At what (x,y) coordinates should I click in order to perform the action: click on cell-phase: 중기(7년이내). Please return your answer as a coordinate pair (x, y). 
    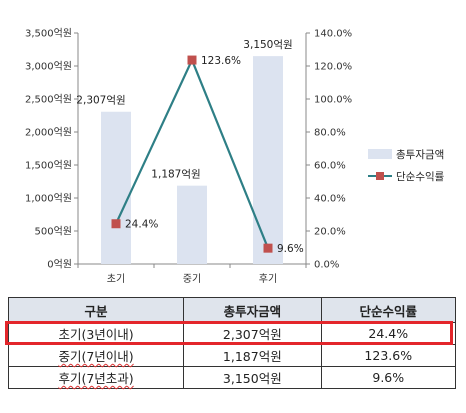
    Looking at the image, I should click on (96, 355).